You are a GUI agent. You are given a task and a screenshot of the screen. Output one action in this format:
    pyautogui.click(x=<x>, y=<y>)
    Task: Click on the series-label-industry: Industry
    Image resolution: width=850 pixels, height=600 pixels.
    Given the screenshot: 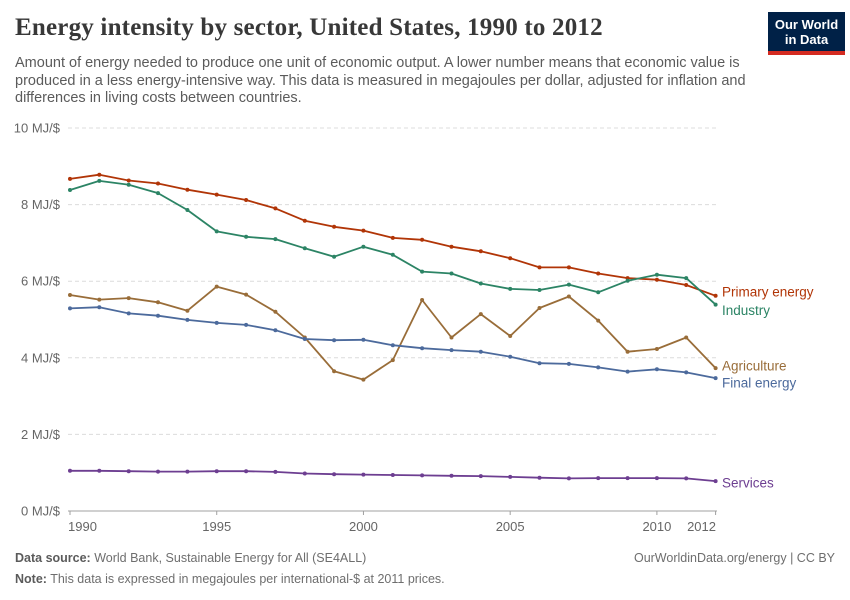 What is the action you would take?
    pyautogui.click(x=746, y=310)
    